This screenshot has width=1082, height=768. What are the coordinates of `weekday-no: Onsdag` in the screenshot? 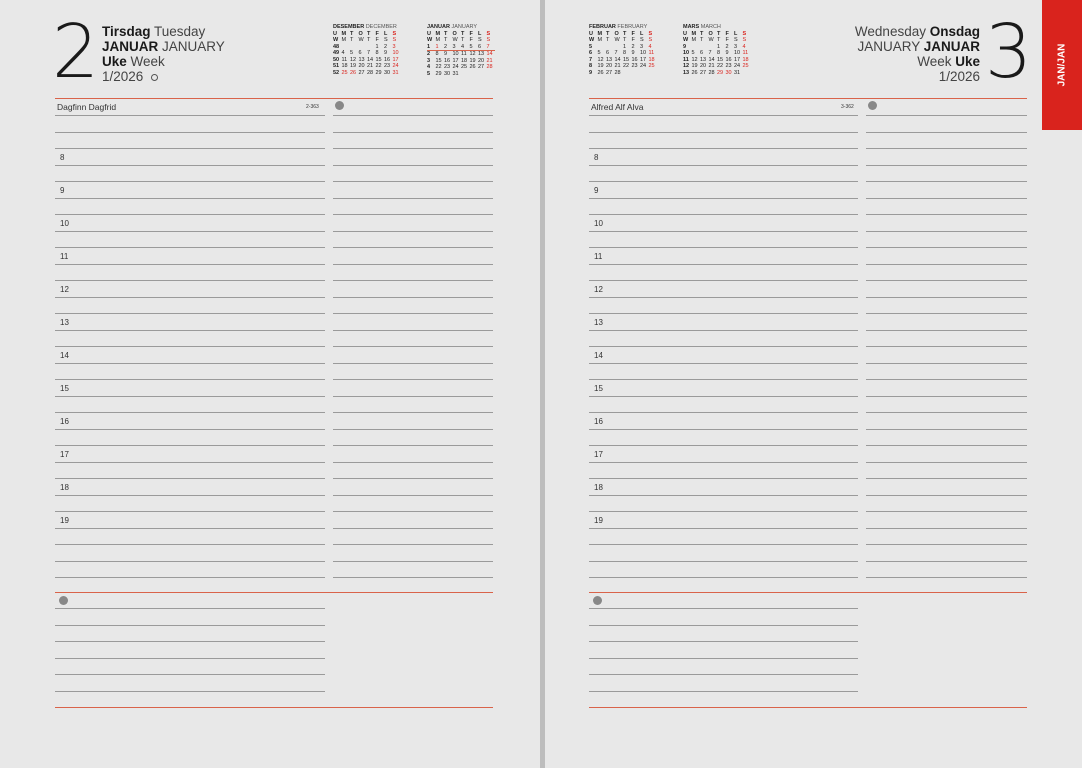 It's located at (954, 31).